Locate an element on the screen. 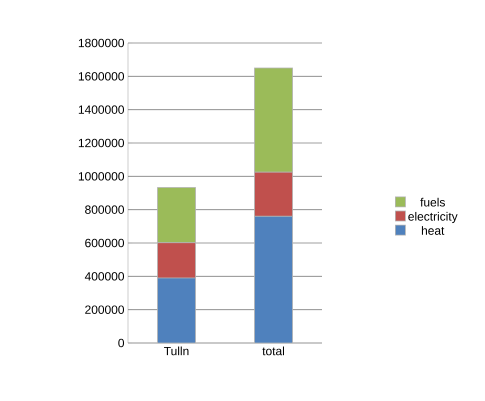 The width and height of the screenshot is (485, 401). y-tick-label: 0 is located at coordinates (121, 343).